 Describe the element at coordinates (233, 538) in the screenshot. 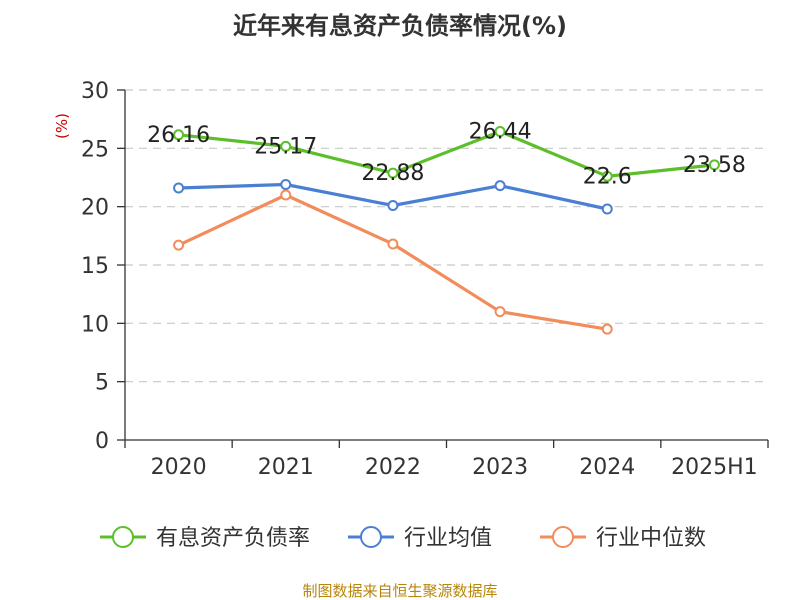

I see `legend-label: 有息资产负债率` at that location.